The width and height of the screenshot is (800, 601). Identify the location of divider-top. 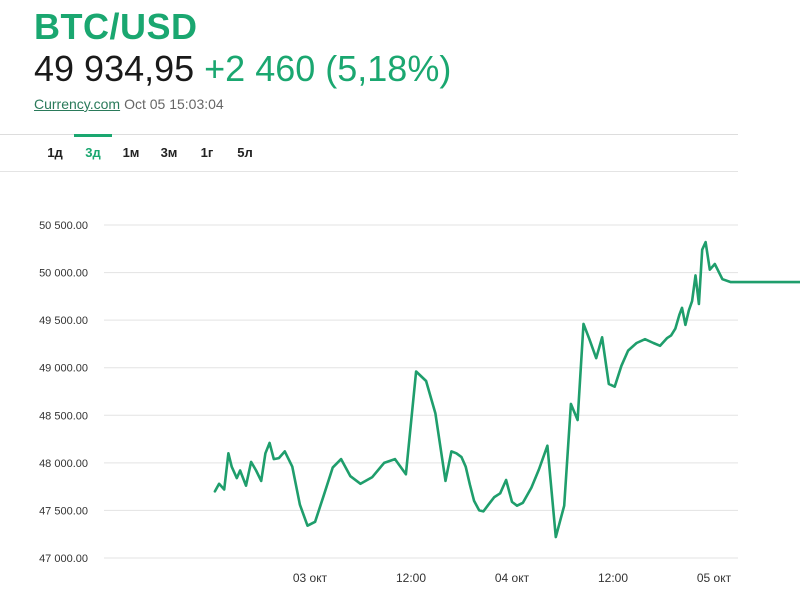
(369, 134).